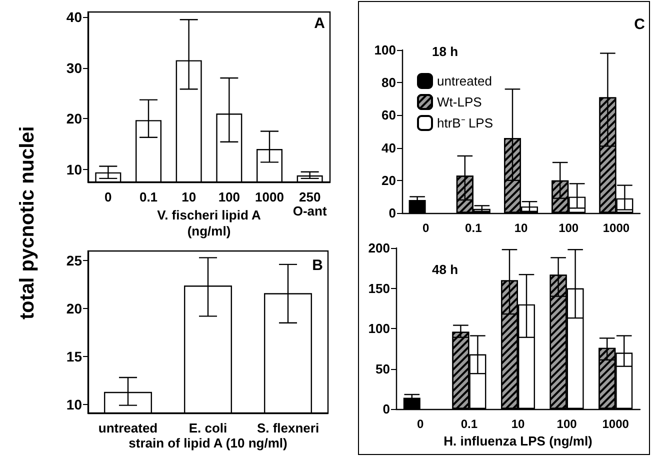  I want to click on y-axis-title: total pycnotic nuclei, so click(28, 223).